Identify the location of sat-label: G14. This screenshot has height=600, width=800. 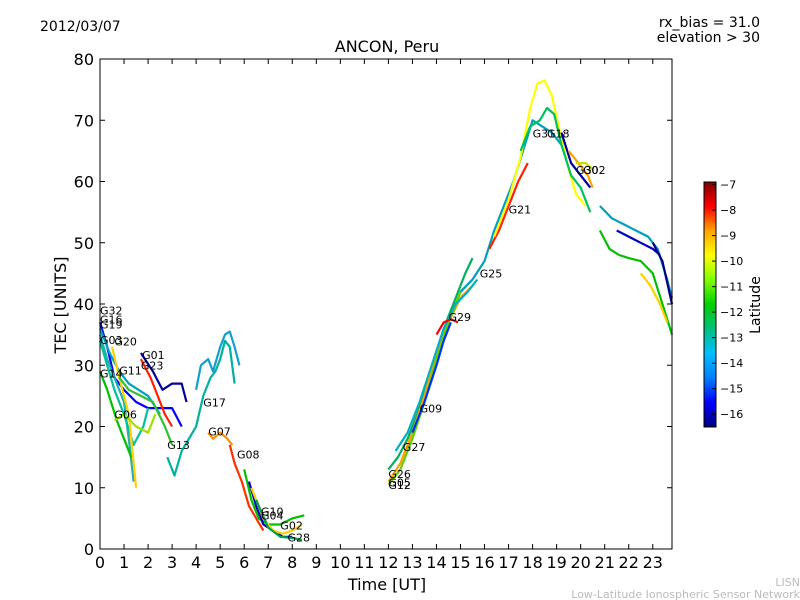
(111, 374).